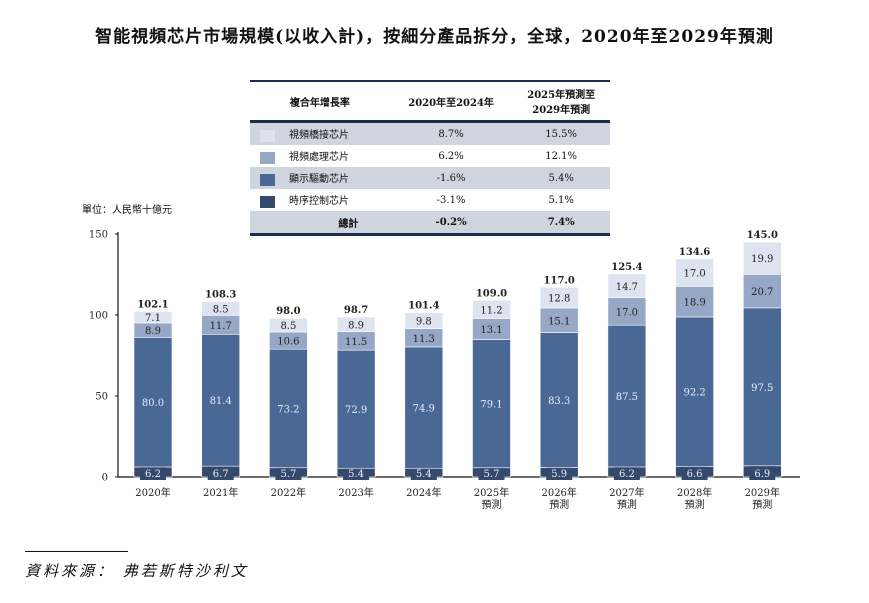  I want to click on total-label: 145.0, so click(762, 235).